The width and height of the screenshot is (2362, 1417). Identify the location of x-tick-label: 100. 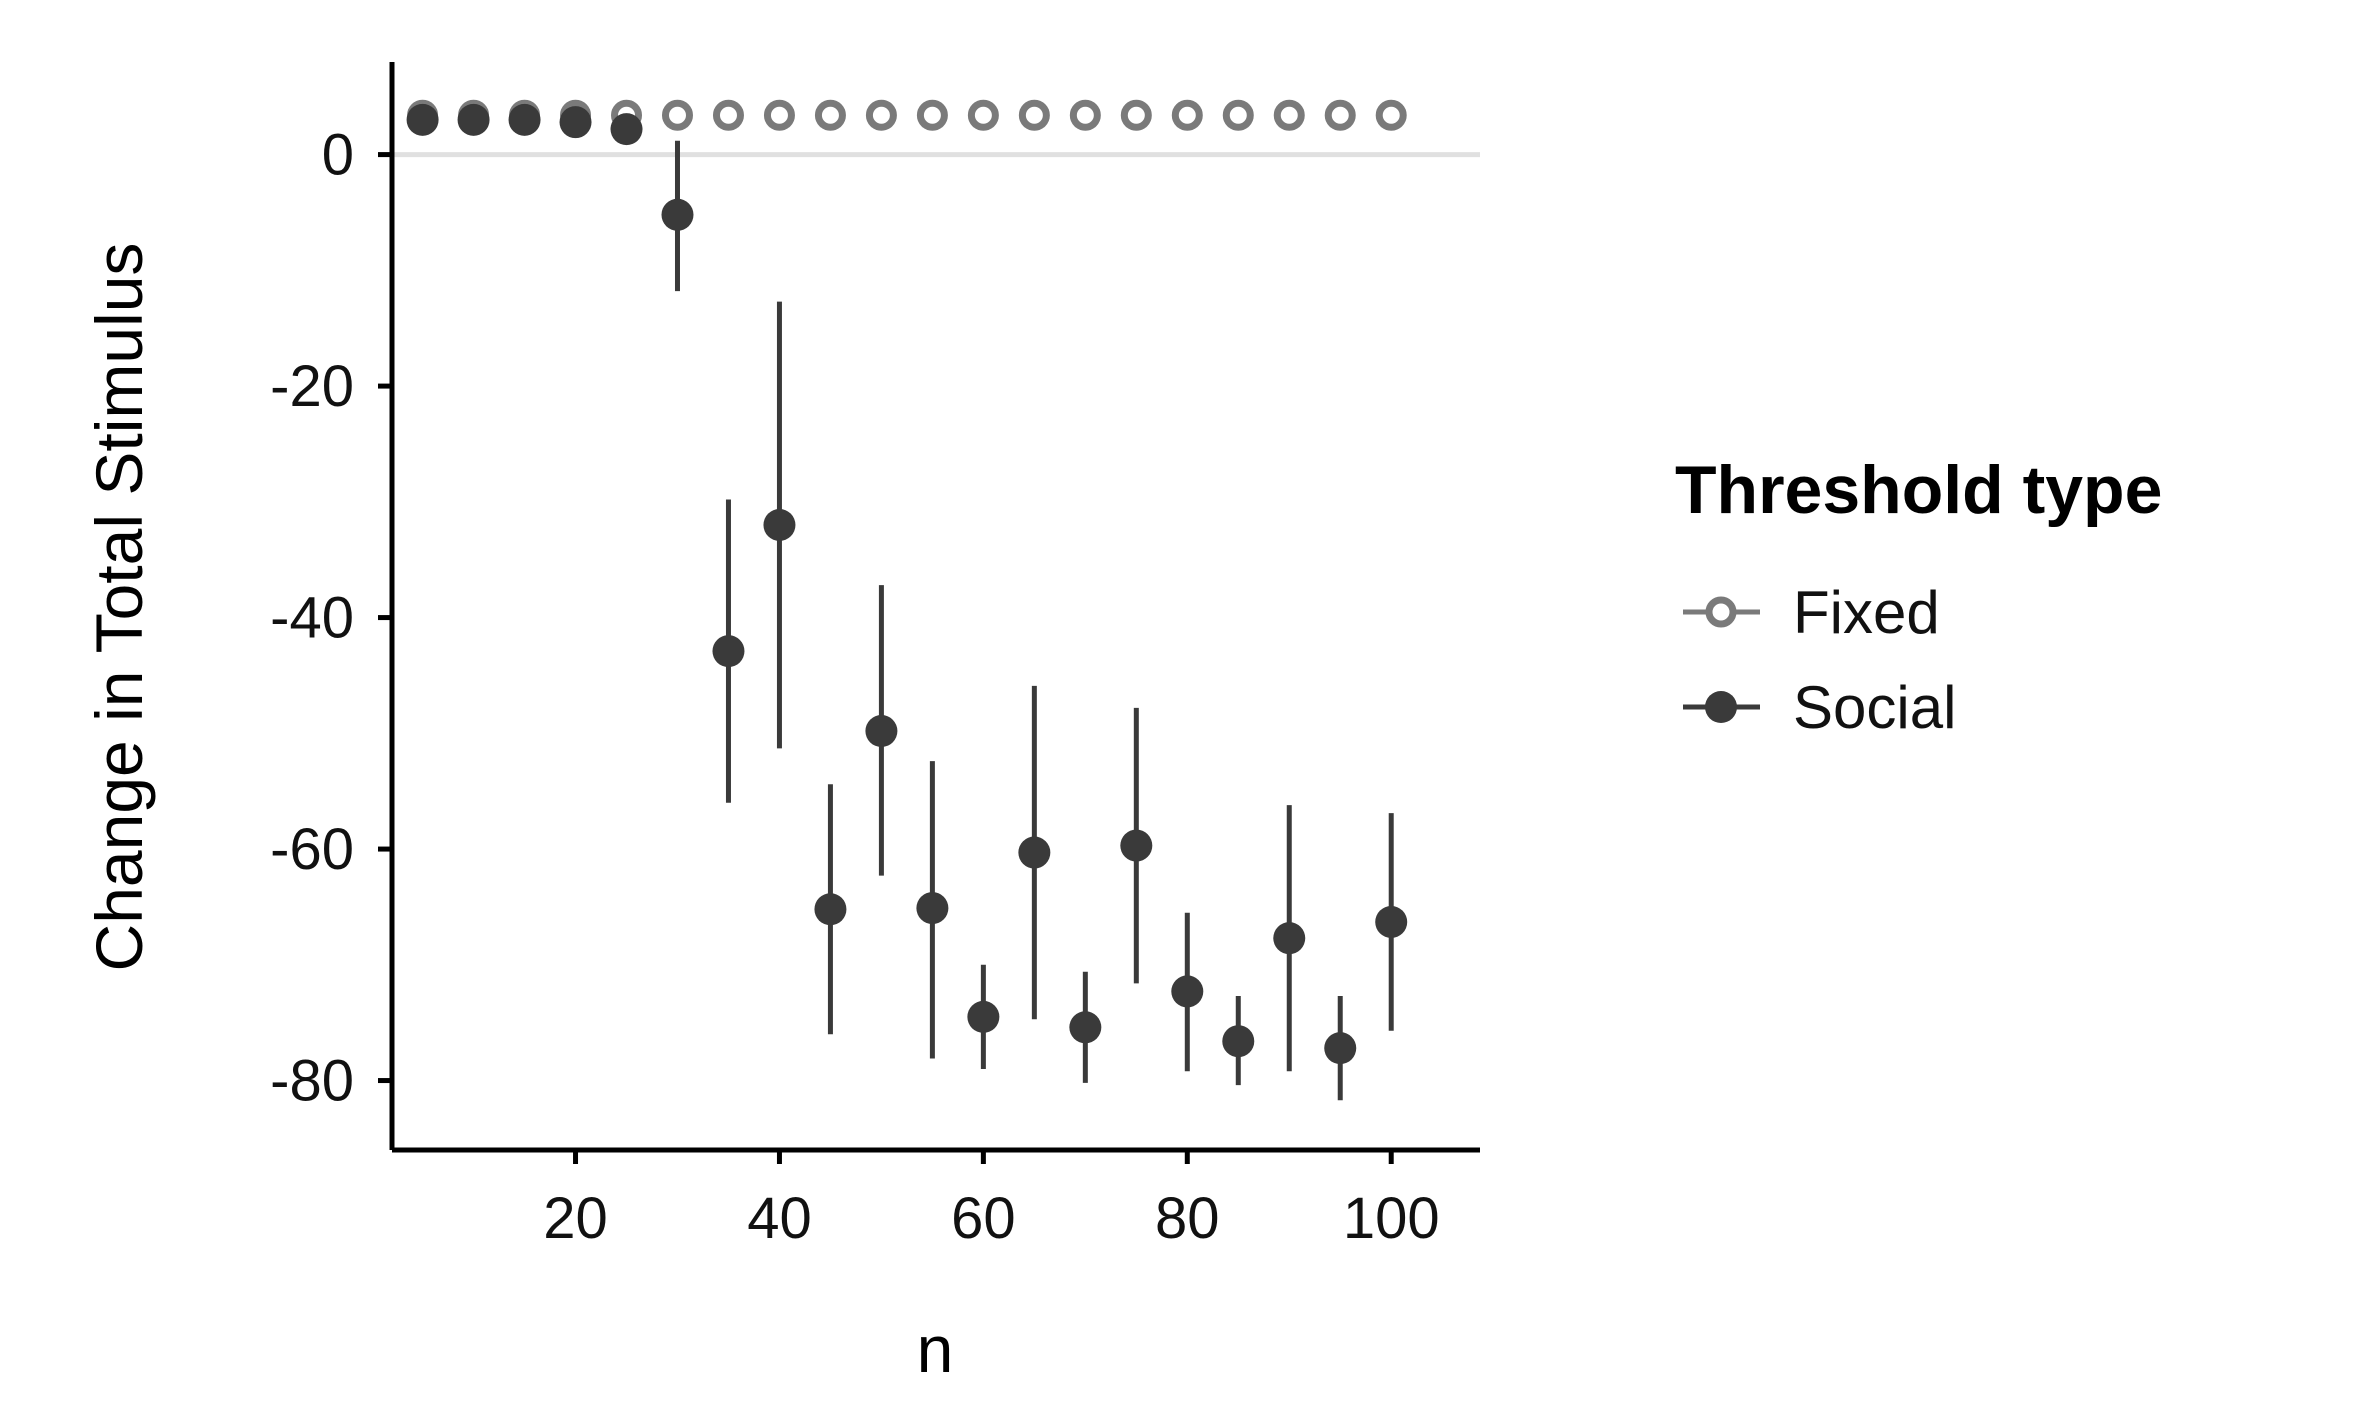
(1391, 1218).